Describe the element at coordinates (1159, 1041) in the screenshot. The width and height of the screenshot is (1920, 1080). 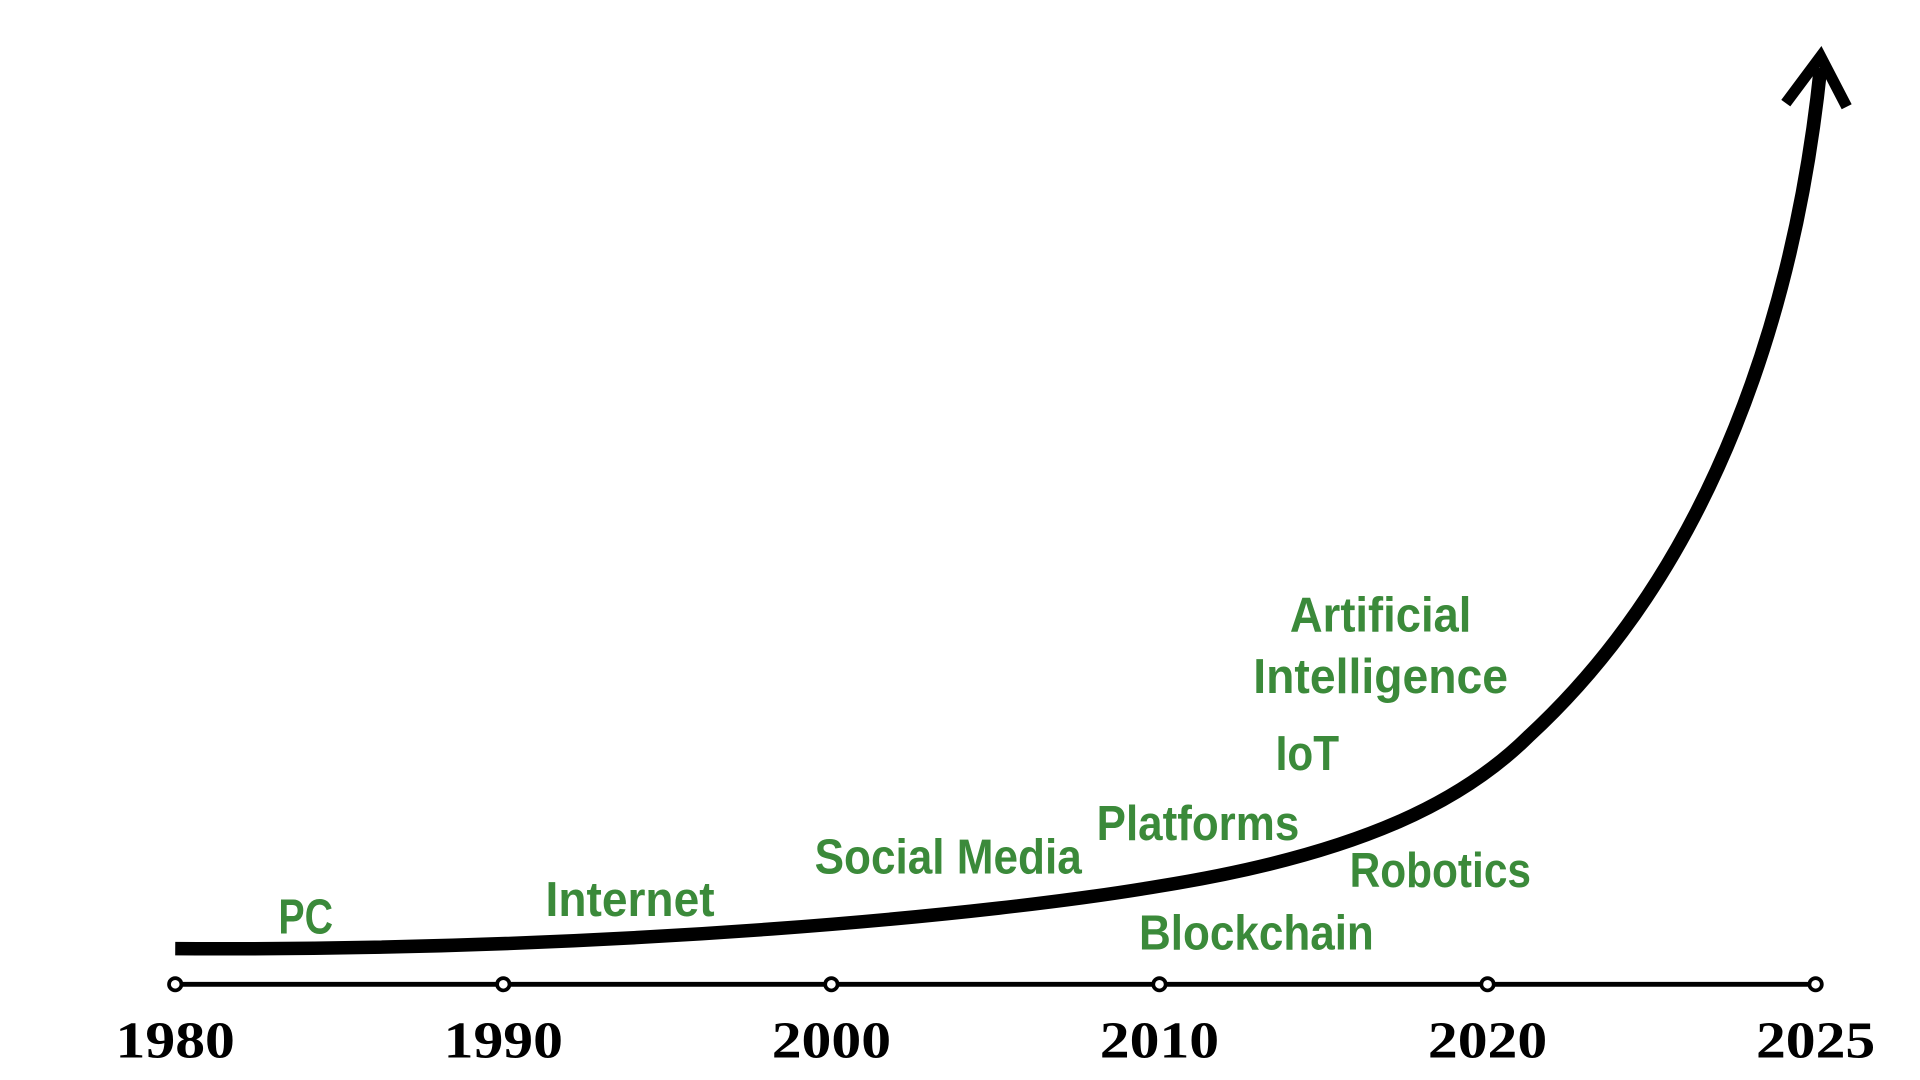
I see `year-label: 2010` at that location.